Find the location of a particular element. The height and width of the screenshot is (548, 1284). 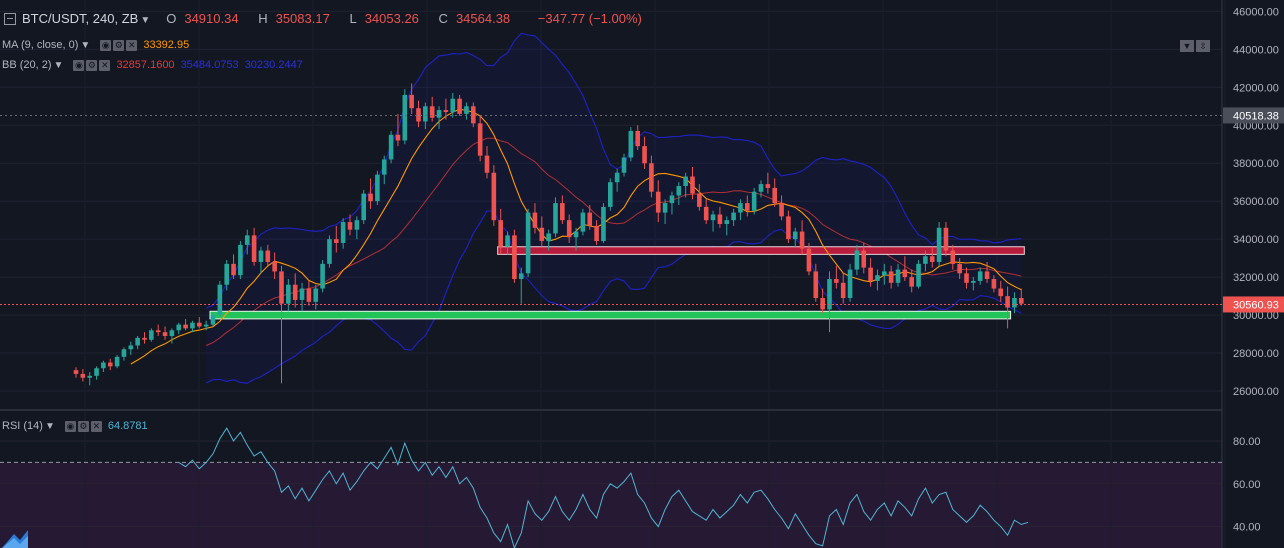

rsi-legend: RSI (14) ▼ ◉ ⚙ ✕ 64.8781 is located at coordinates (74, 426).